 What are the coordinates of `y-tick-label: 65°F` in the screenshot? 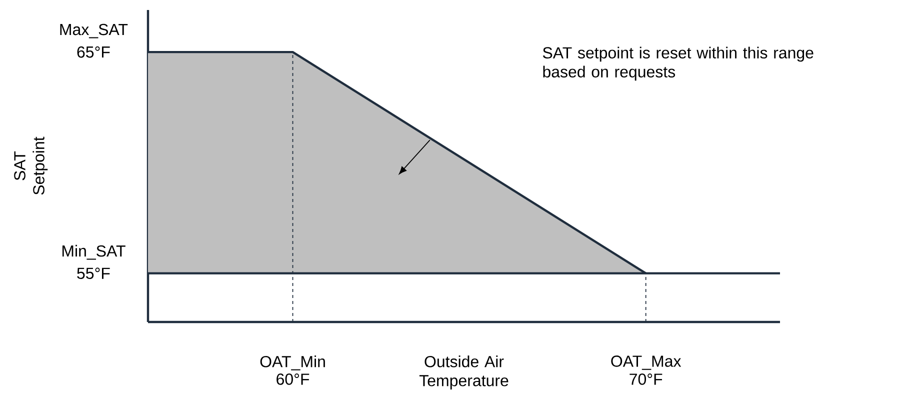 It's located at (93, 52).